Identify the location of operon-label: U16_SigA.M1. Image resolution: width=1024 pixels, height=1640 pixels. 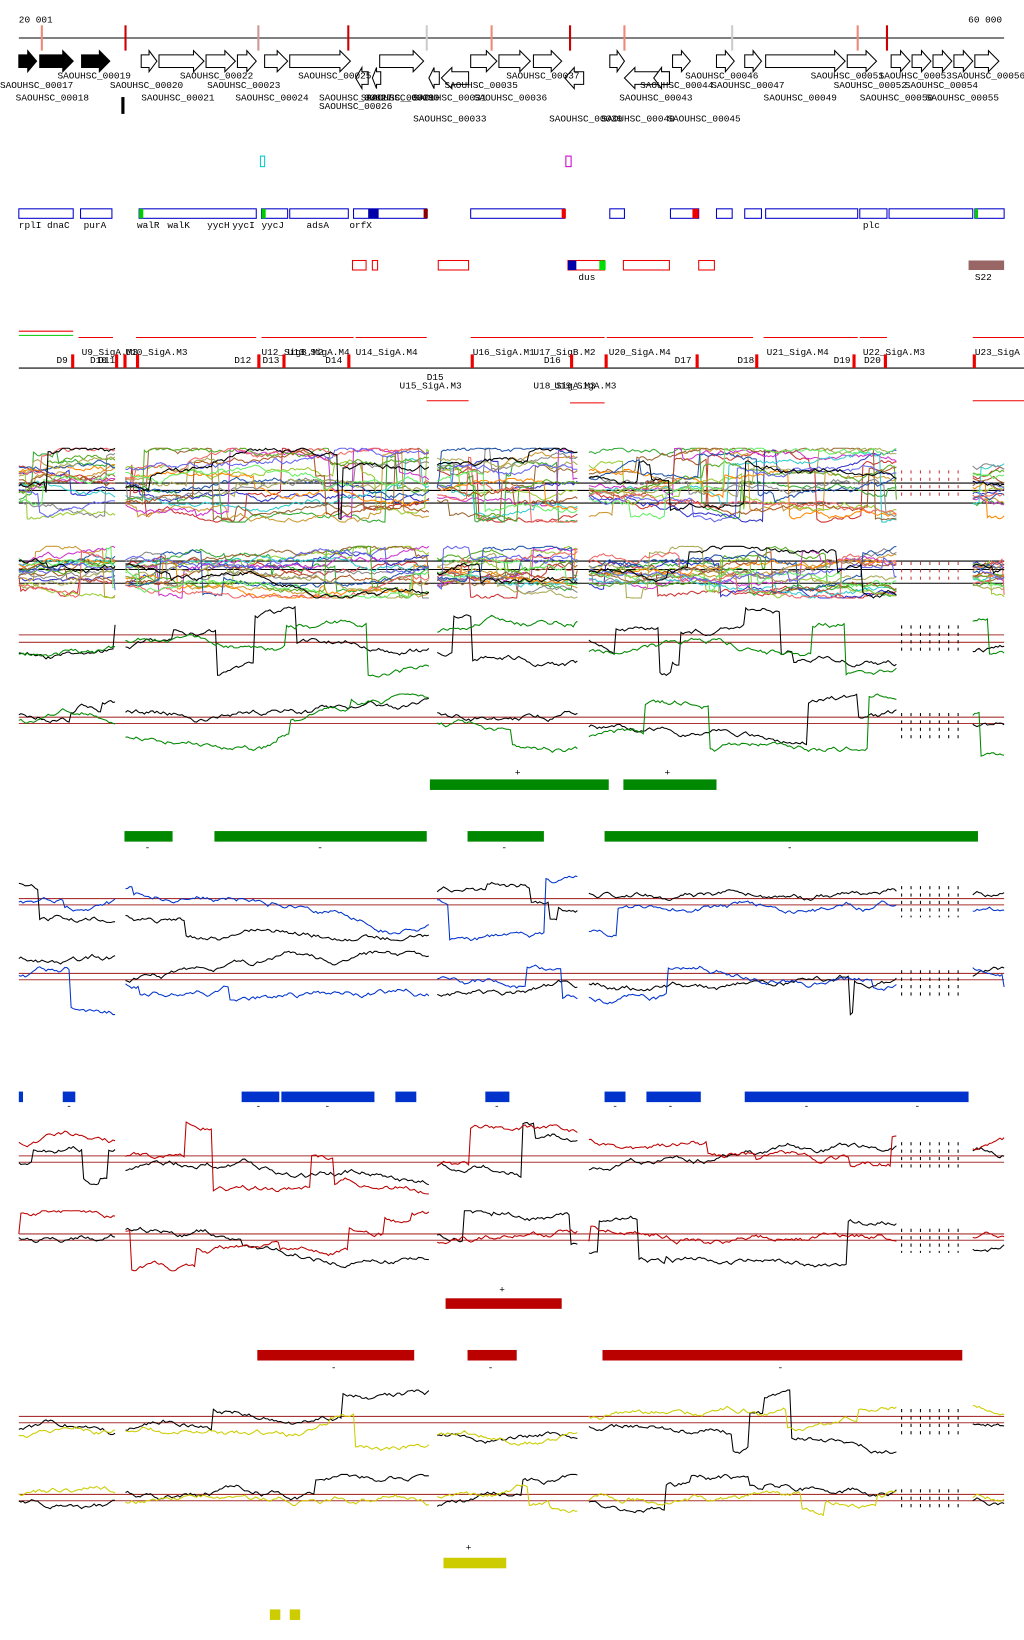
(504, 352).